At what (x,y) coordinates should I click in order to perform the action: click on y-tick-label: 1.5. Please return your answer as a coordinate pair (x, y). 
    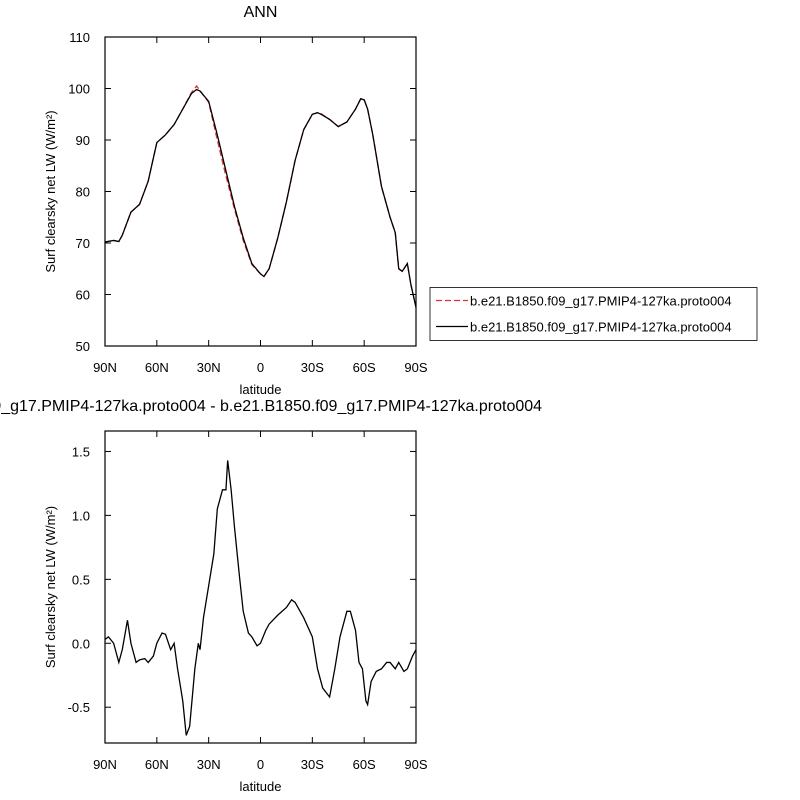
    Looking at the image, I should click on (81, 451).